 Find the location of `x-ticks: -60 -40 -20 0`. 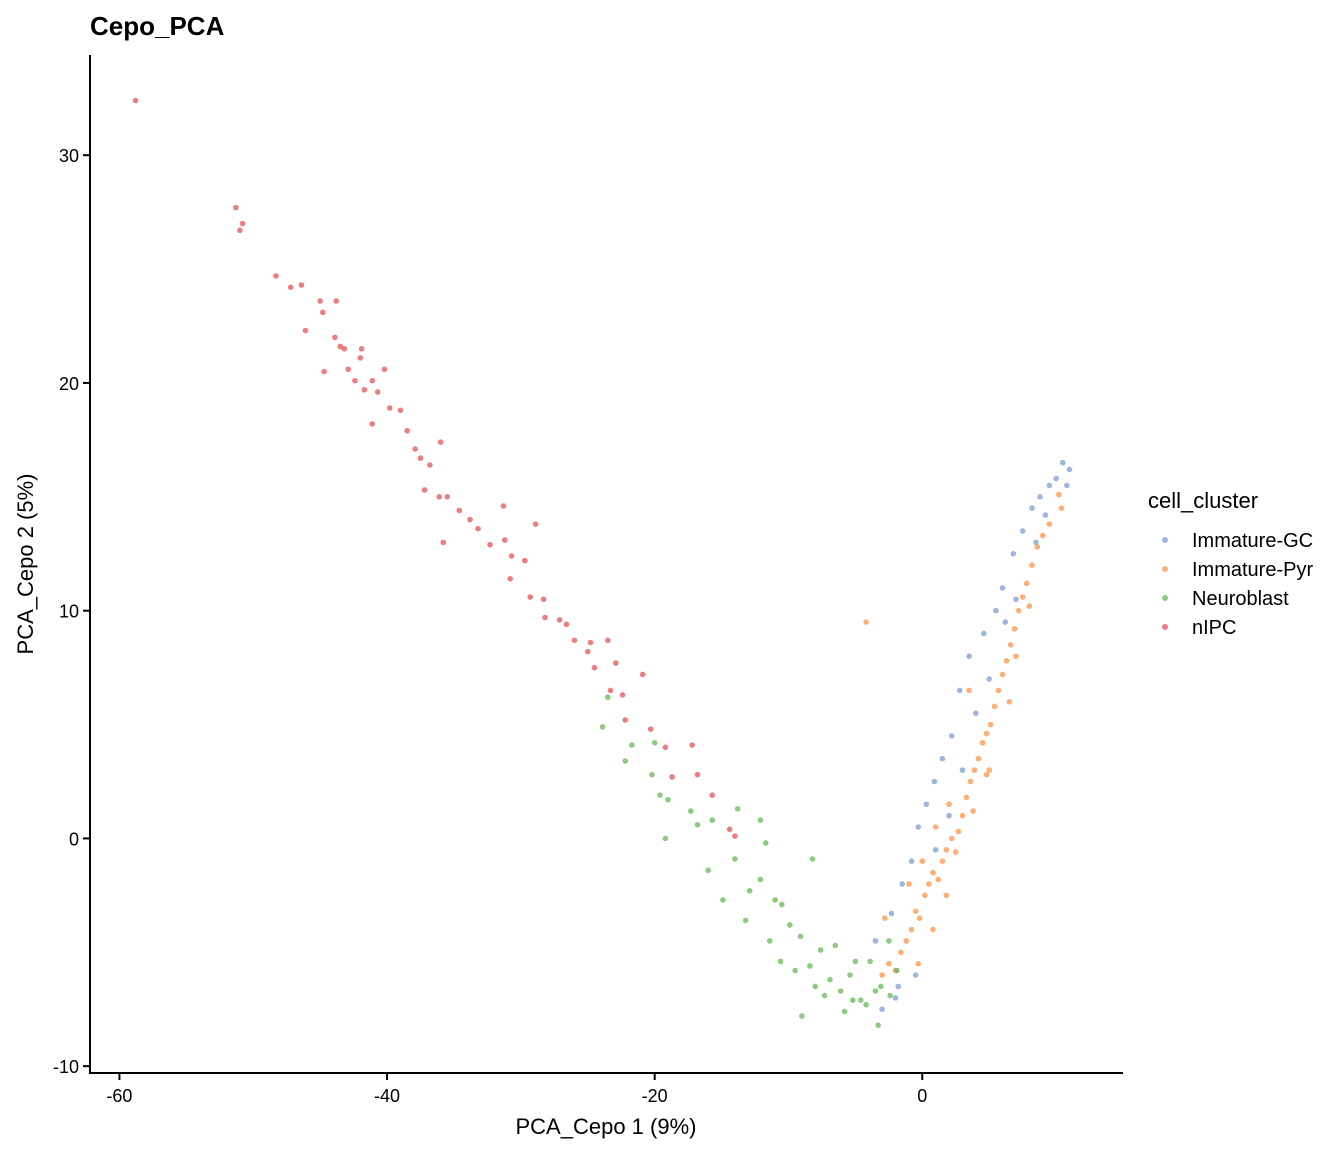

x-ticks: -60 -40 -20 0 is located at coordinates (516, 1089).